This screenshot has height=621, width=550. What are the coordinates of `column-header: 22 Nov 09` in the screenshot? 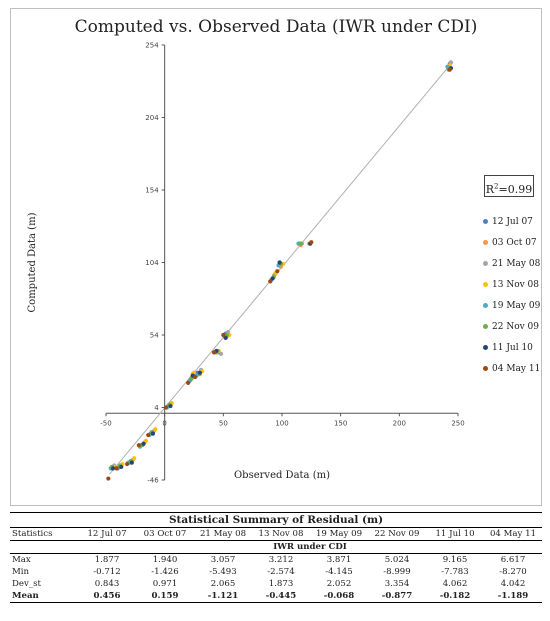 It's located at (397, 534).